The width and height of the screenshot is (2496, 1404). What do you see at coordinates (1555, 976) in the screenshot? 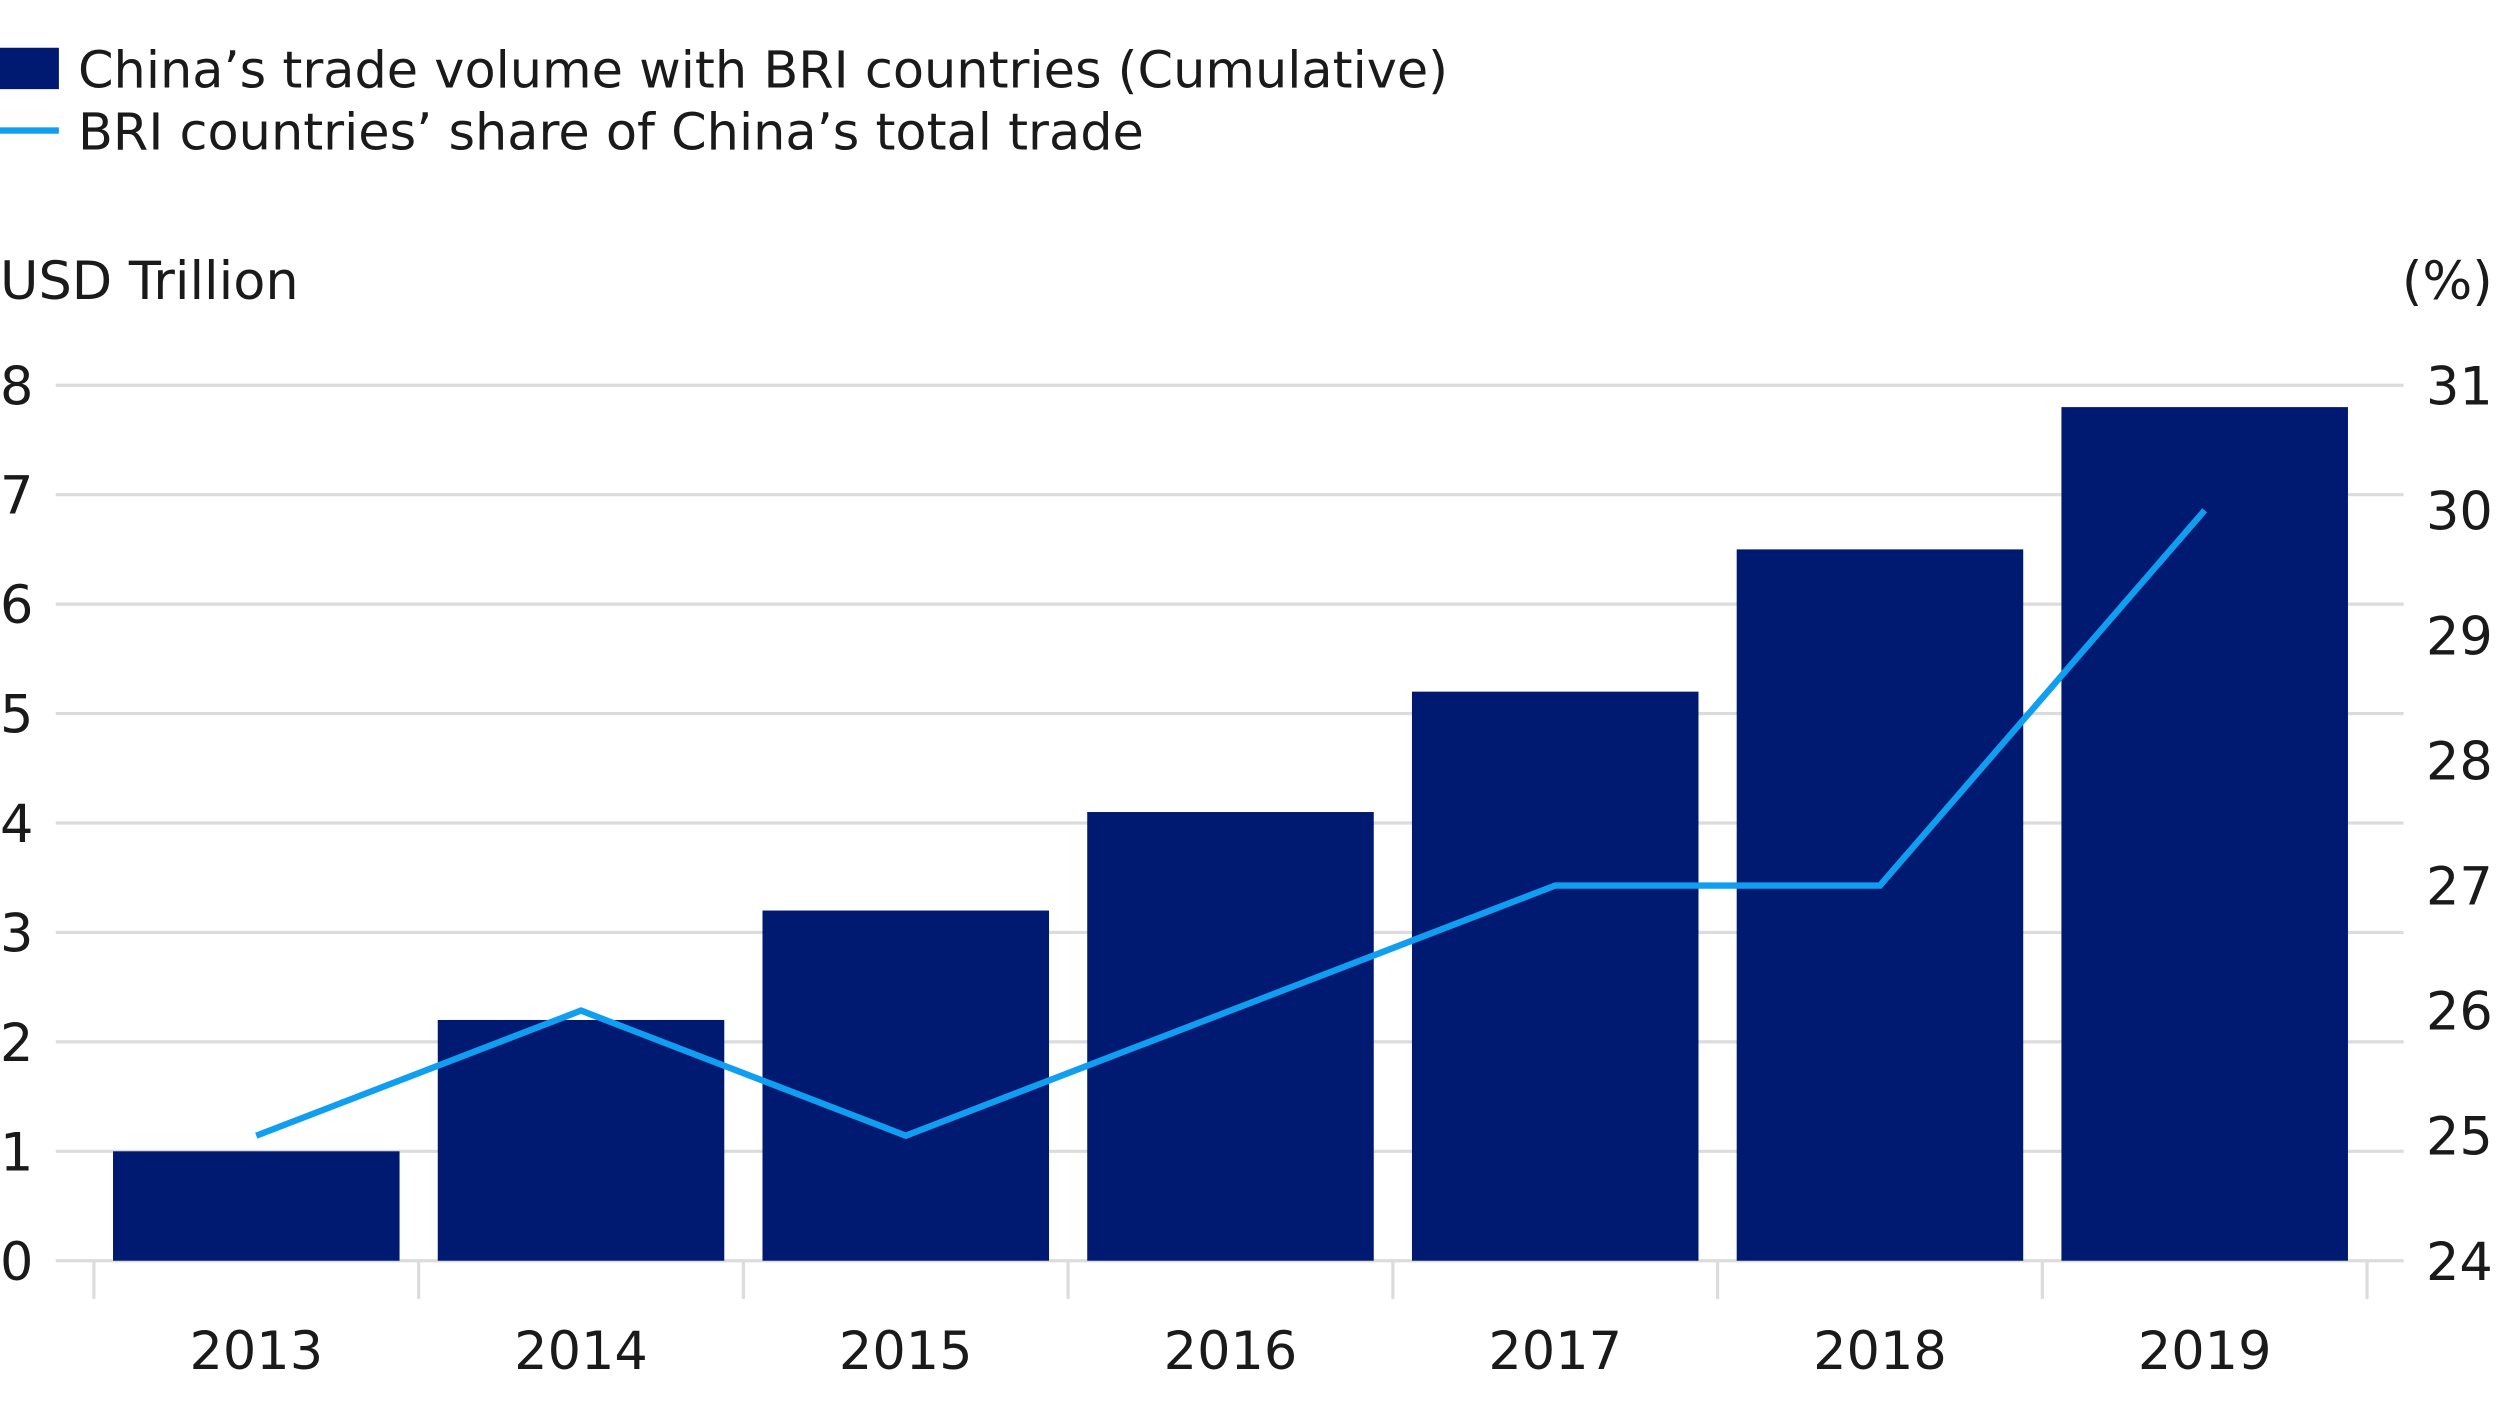
I see `bar-2017` at bounding box center [1555, 976].